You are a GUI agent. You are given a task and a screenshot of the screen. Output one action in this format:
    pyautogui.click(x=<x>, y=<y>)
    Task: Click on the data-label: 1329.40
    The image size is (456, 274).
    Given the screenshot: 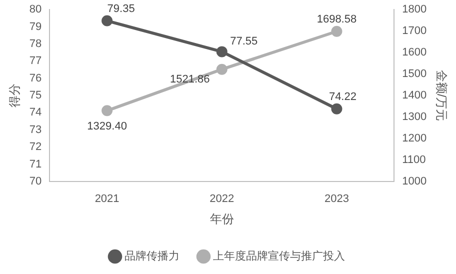 What is the action you would take?
    pyautogui.click(x=107, y=126)
    